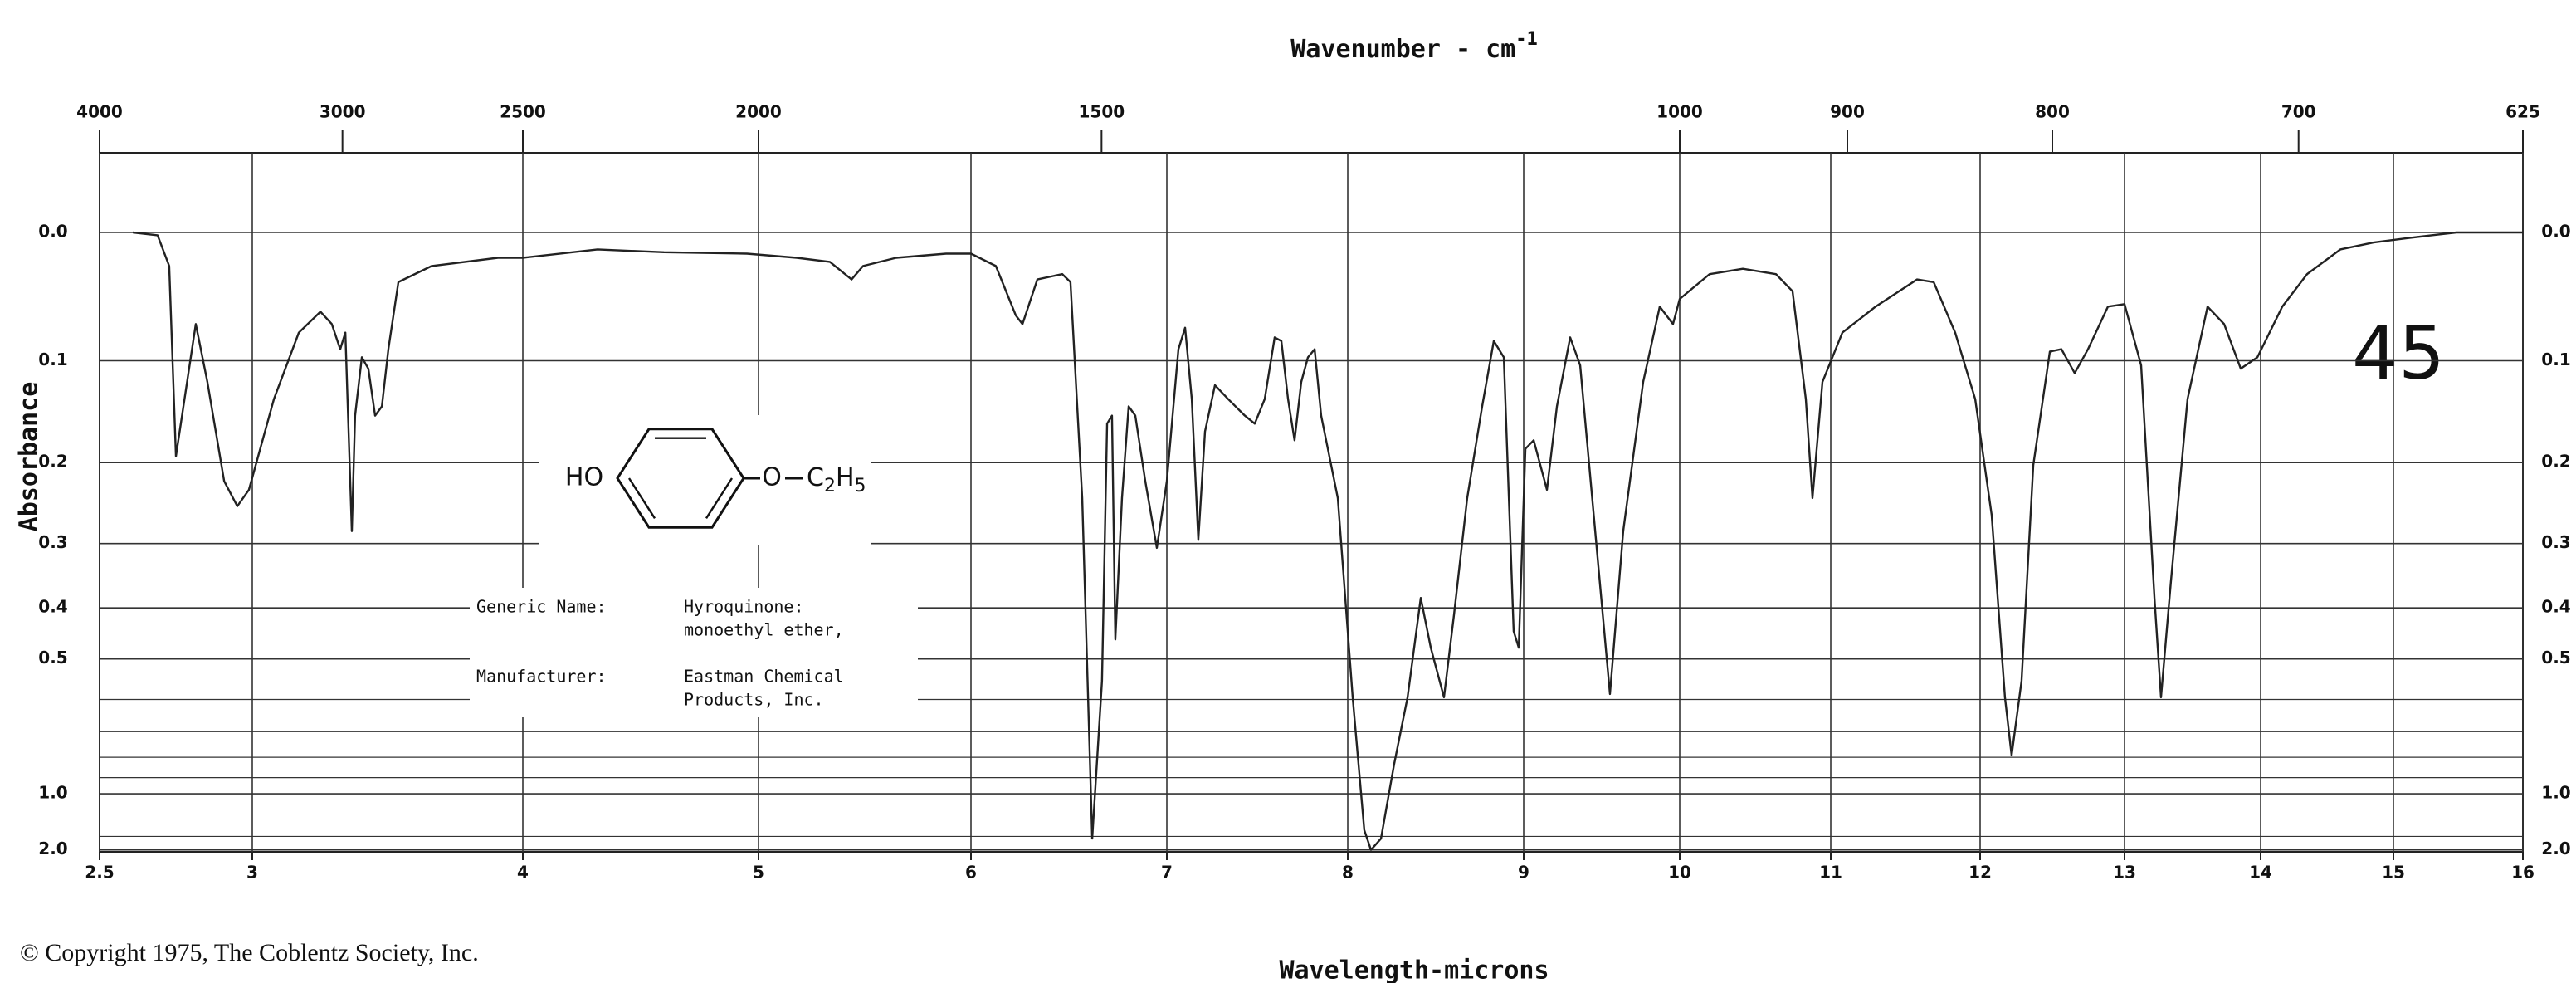 The height and width of the screenshot is (983, 2576). Describe the element at coordinates (252, 873) in the screenshot. I see `x-tick-label: 3` at that location.